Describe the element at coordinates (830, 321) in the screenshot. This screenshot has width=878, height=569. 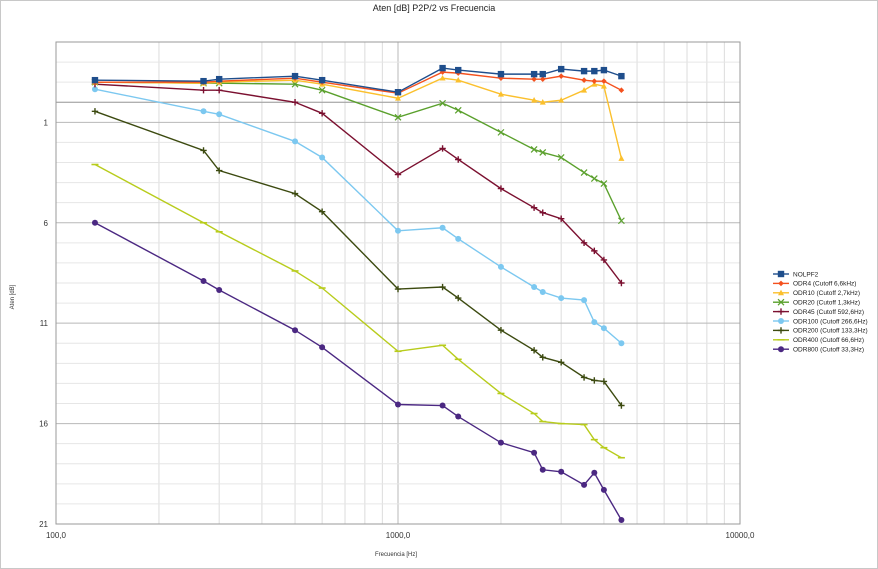
I see `legend-label: ODR100 (Cutoff 266,6Hz)` at that location.